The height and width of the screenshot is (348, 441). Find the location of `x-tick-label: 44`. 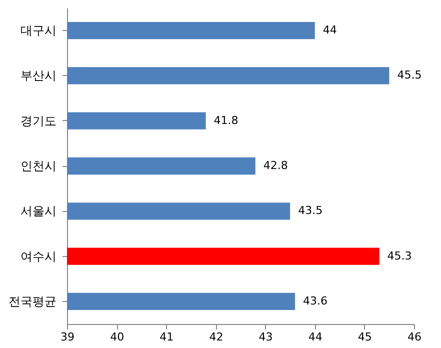

x-tick-label: 44 is located at coordinates (315, 337).